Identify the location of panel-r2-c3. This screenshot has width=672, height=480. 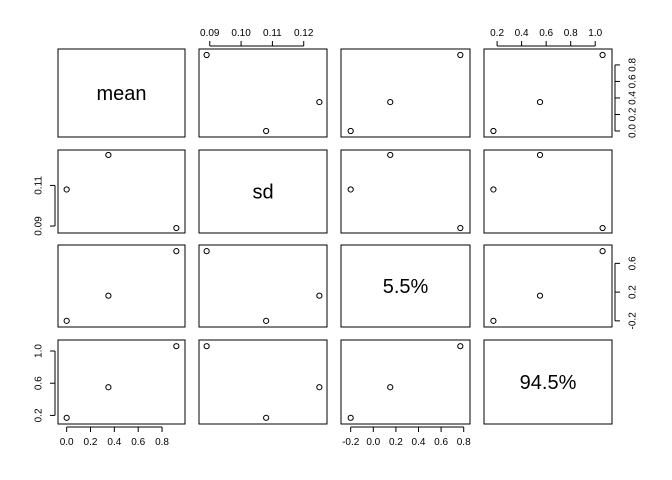
(548, 286).